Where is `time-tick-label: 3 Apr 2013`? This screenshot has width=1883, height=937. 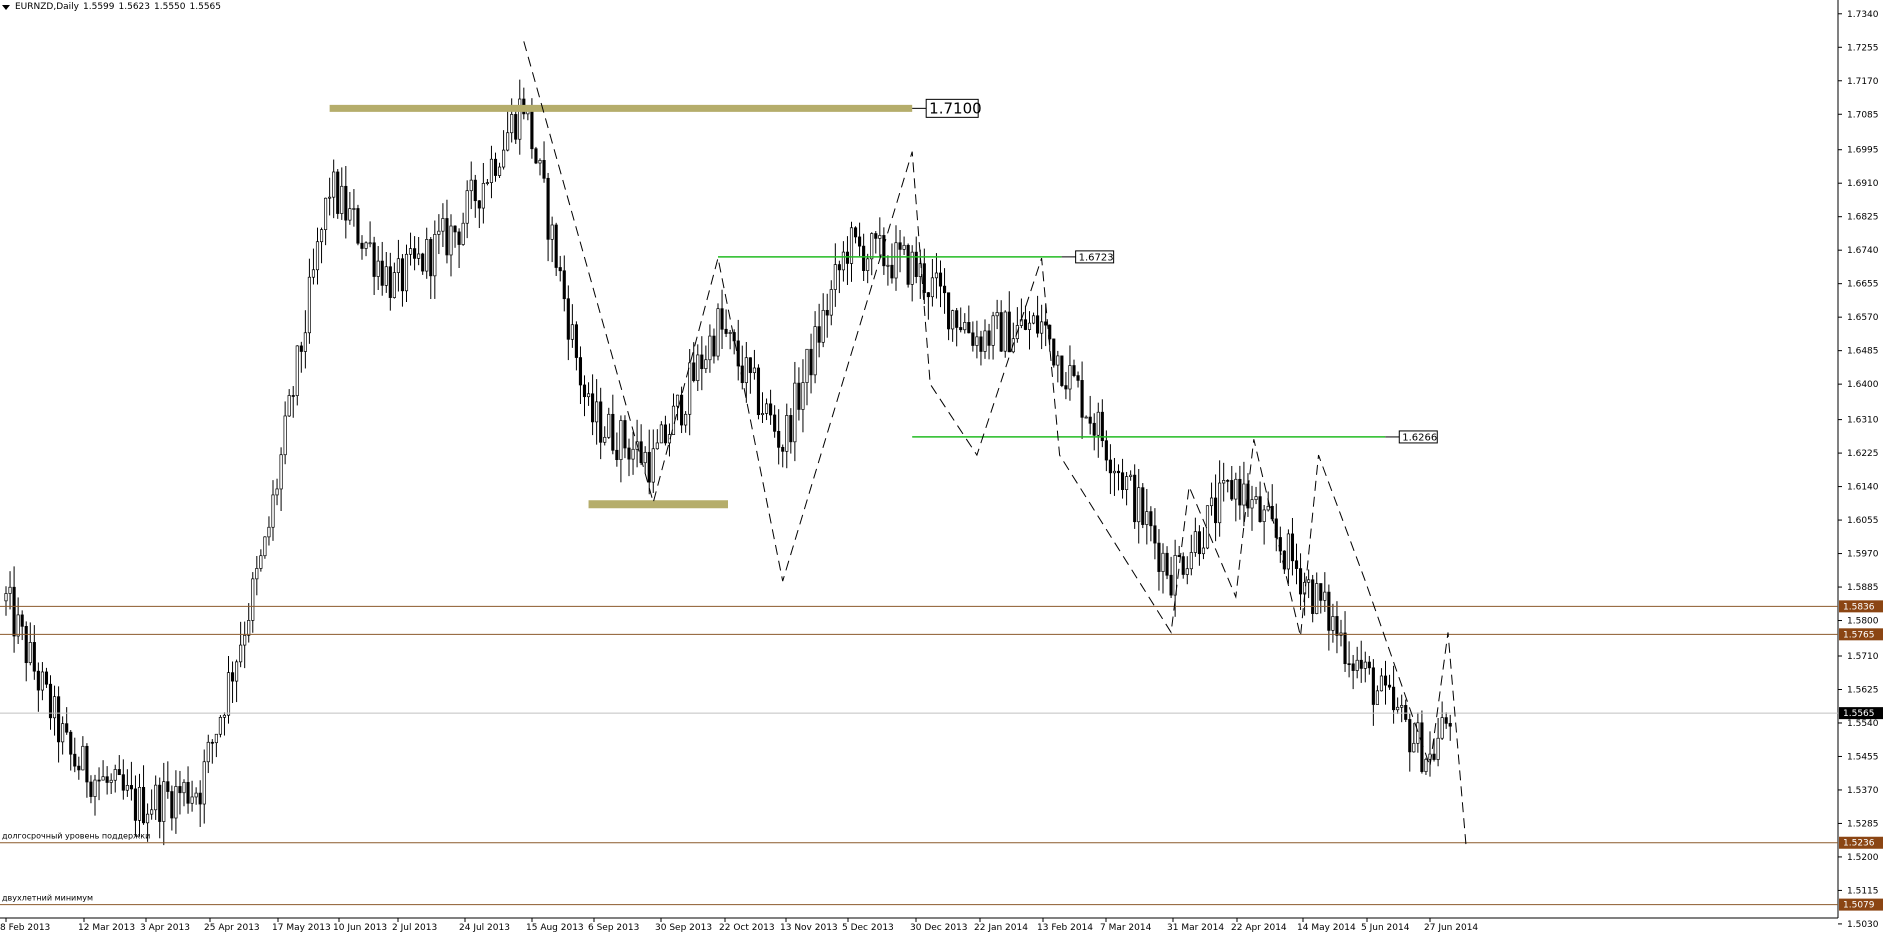 time-tick-label: 3 Apr 2013 is located at coordinates (165, 928).